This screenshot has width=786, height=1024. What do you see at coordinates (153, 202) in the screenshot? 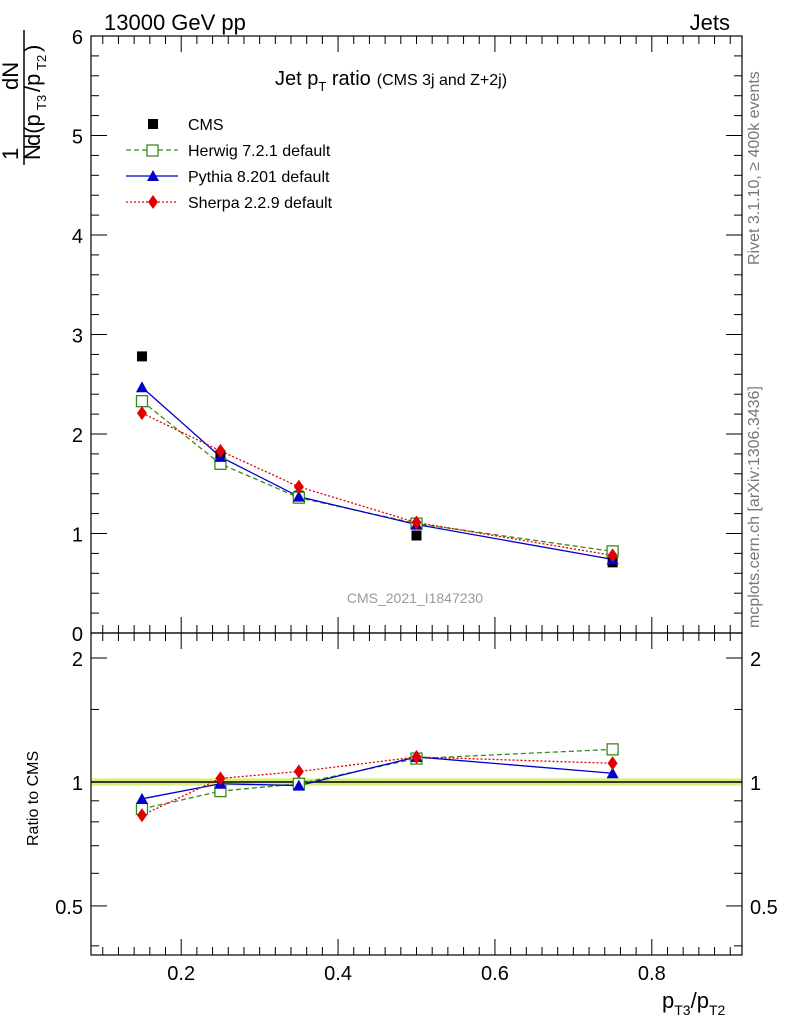
I see `legend-marker-sherpa` at bounding box center [153, 202].